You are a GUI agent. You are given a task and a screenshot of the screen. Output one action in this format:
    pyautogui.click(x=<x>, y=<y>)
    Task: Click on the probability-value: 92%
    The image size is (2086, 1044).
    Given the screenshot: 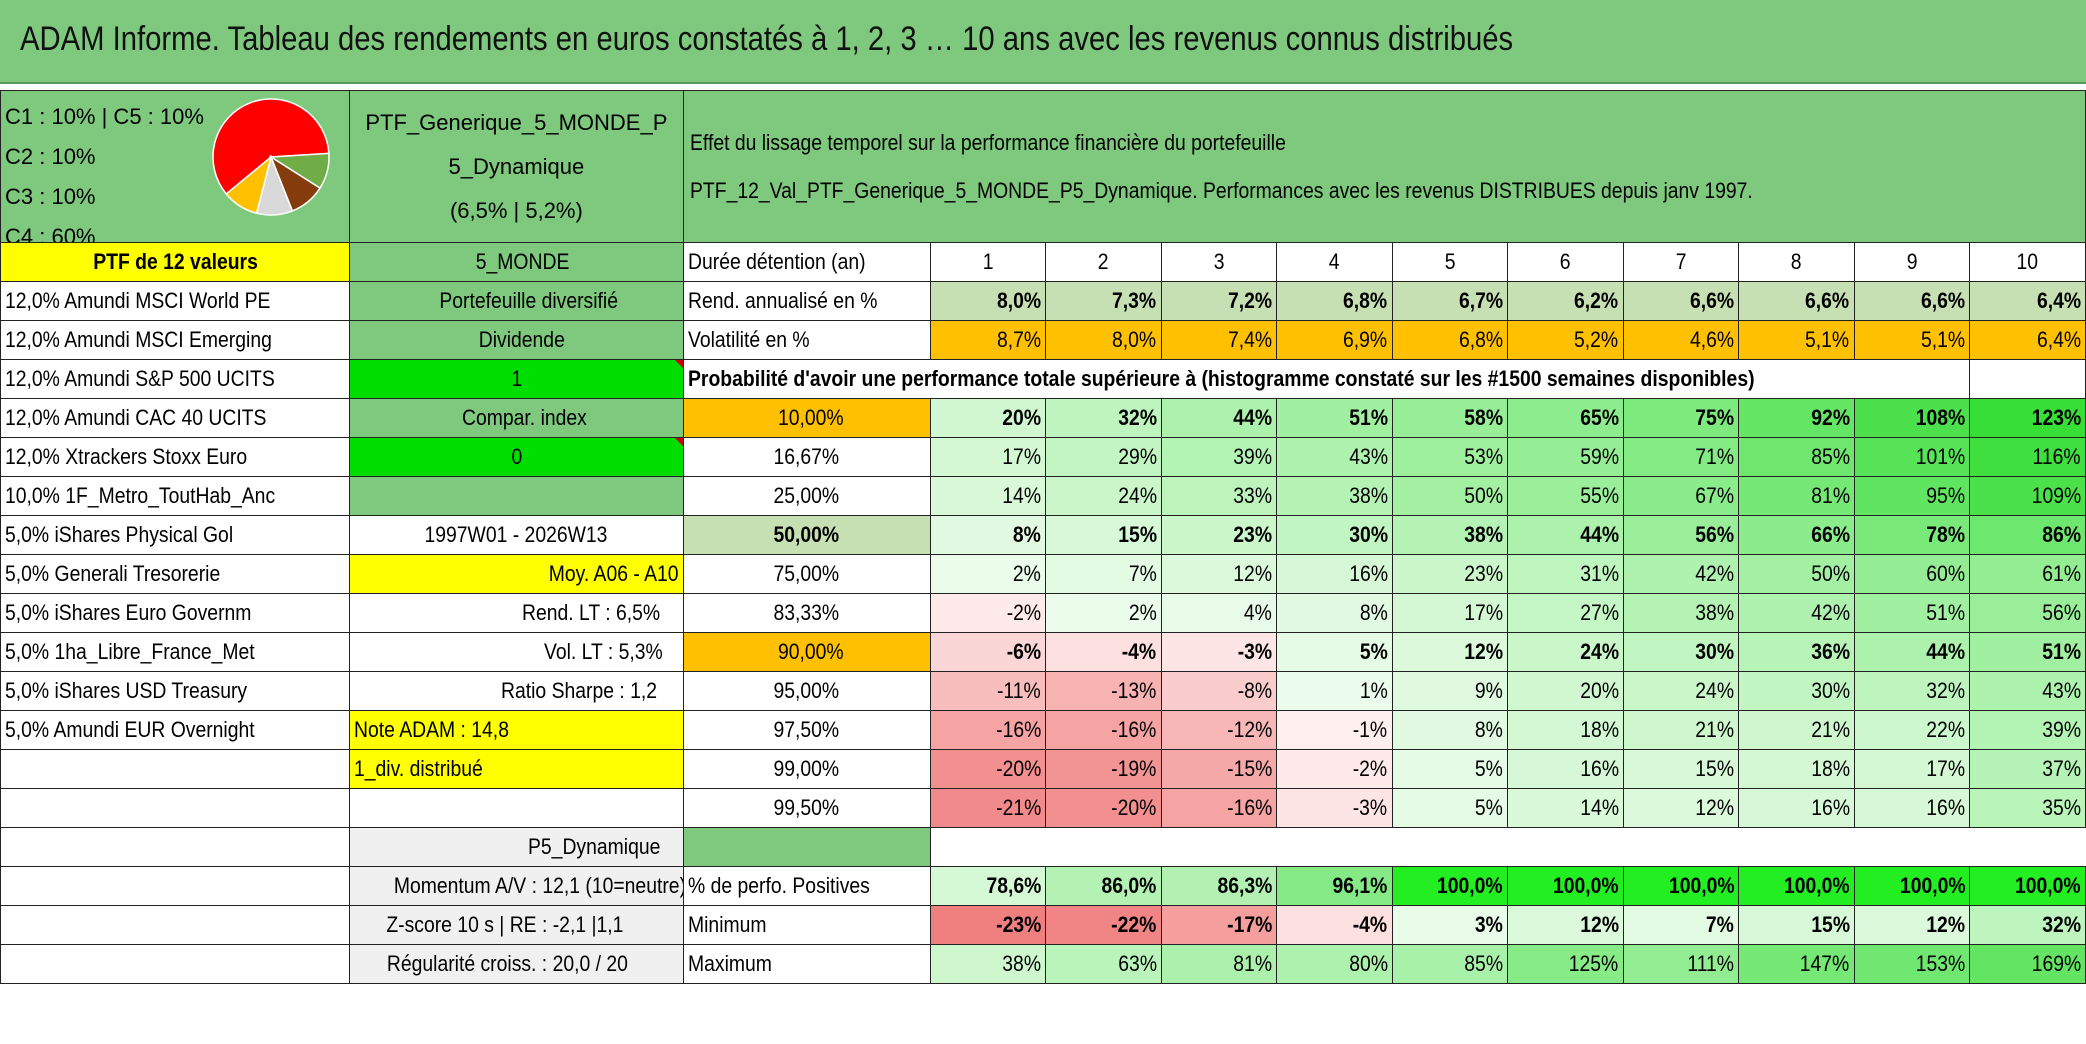 What is the action you would take?
    pyautogui.click(x=1796, y=418)
    